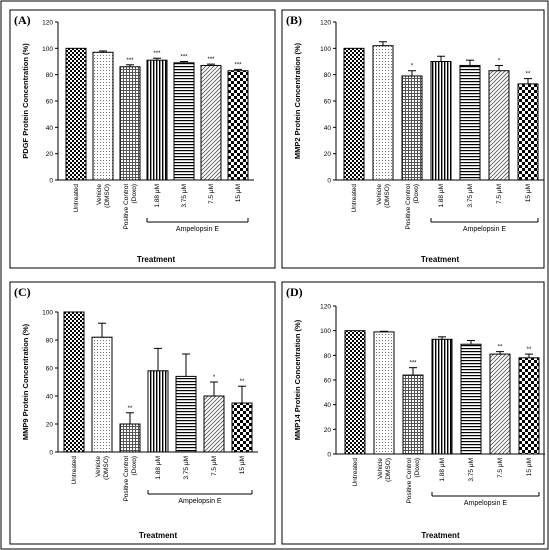 This screenshot has width=549, height=550. What do you see at coordinates (22, 292) in the screenshot?
I see `panel-label: (C)` at bounding box center [22, 292].